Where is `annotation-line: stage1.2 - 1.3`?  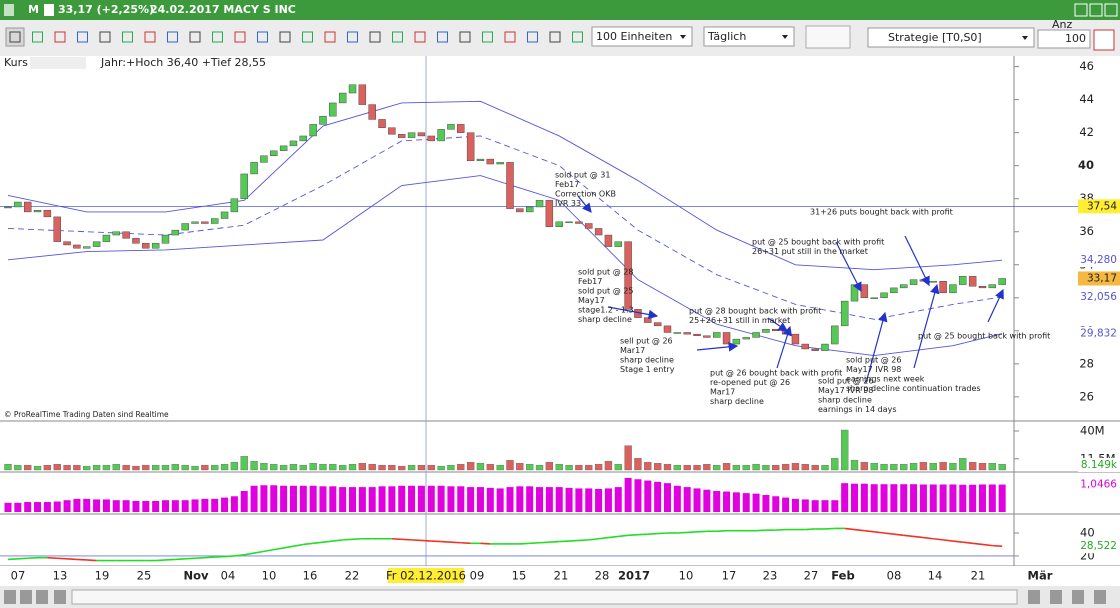 annotation-line: stage1.2 - 1.3 is located at coordinates (606, 310).